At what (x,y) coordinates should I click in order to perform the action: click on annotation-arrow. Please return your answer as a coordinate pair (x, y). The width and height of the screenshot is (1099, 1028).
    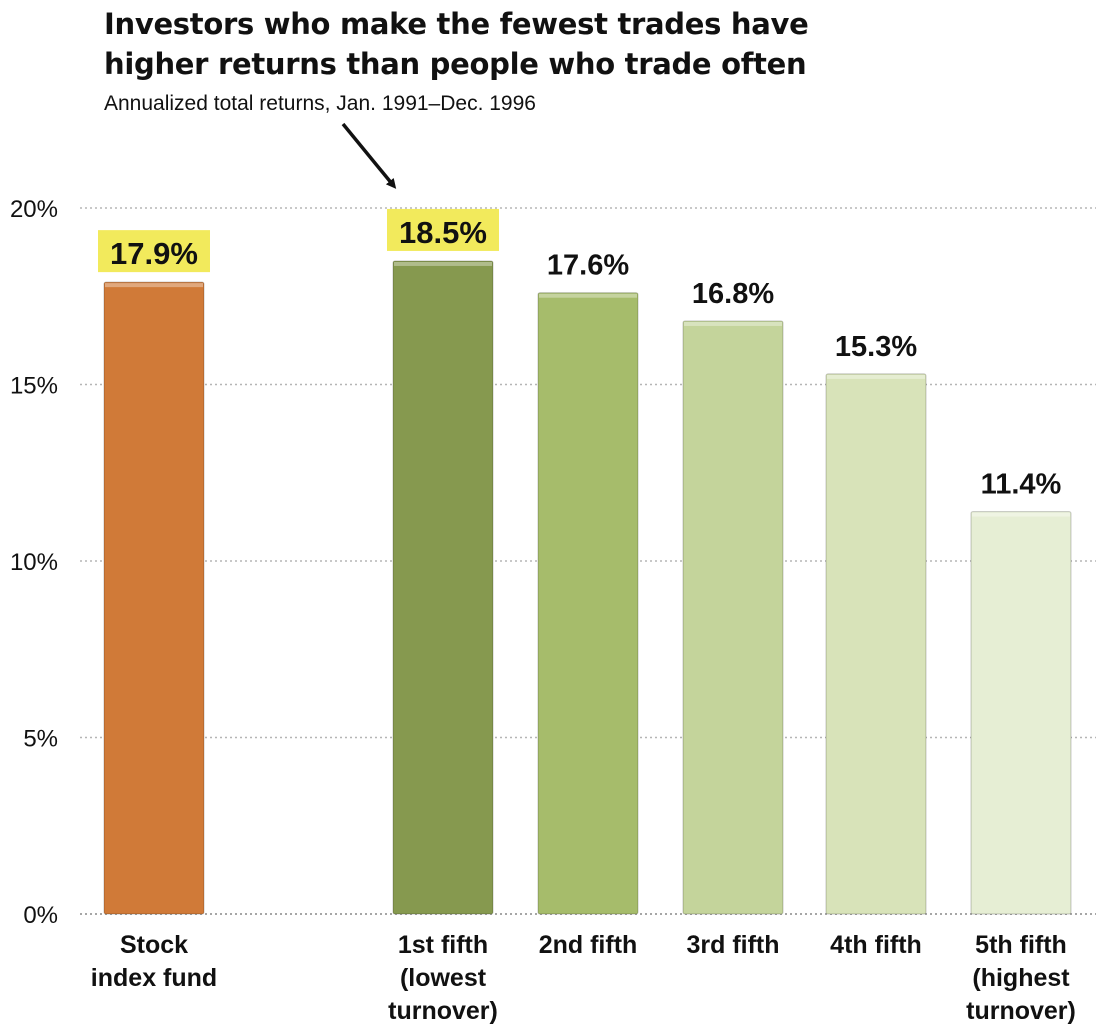
    Looking at the image, I should click on (369, 155).